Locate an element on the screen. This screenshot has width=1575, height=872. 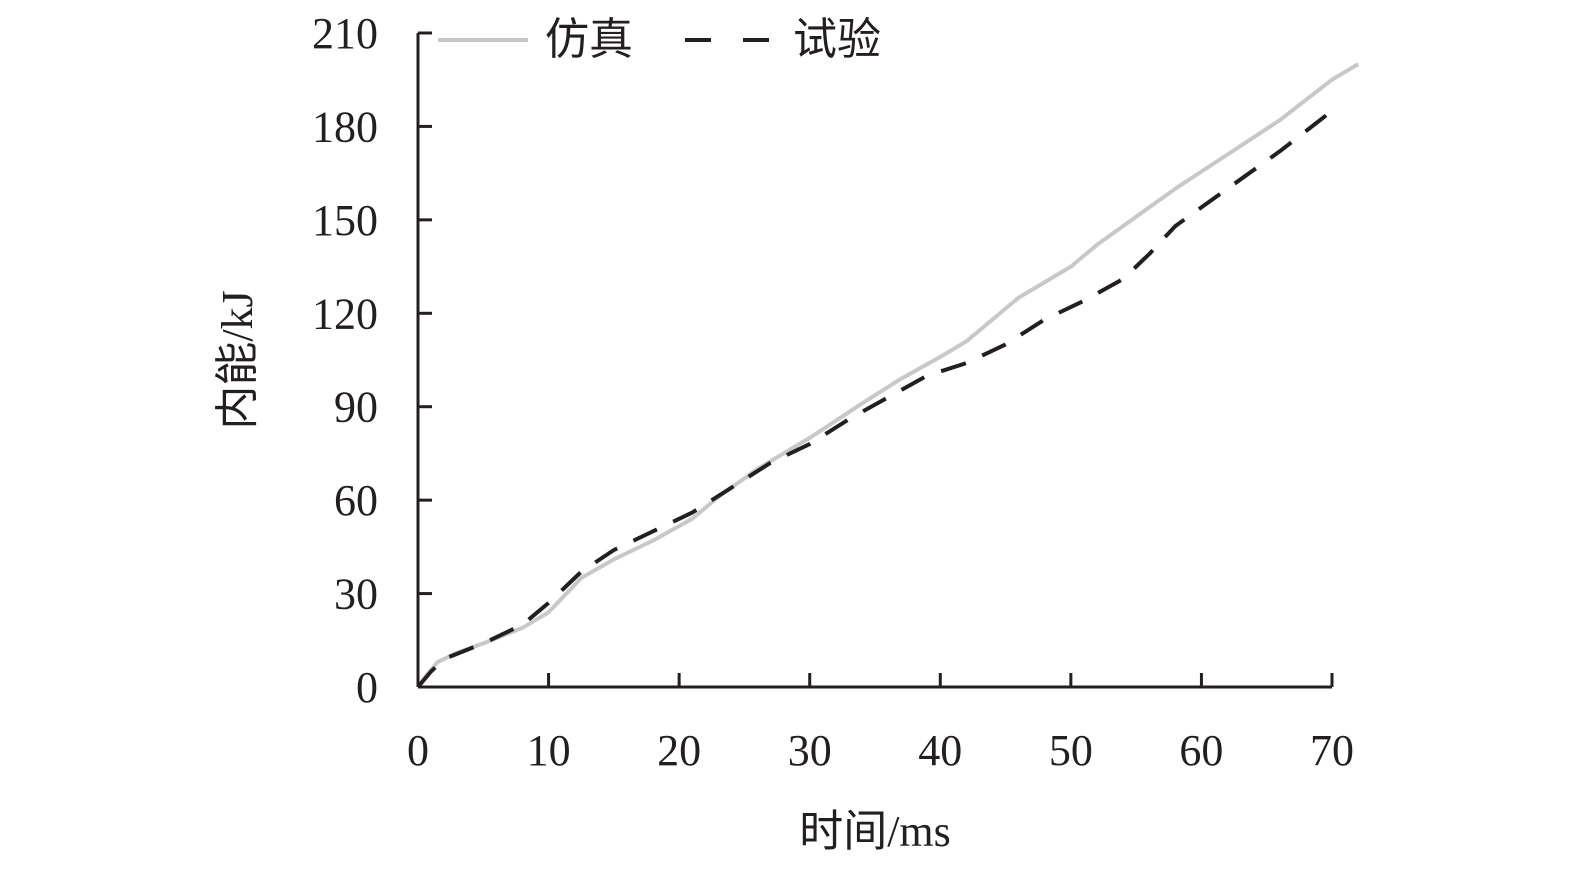
y-tick-label: 90 is located at coordinates (356, 407).